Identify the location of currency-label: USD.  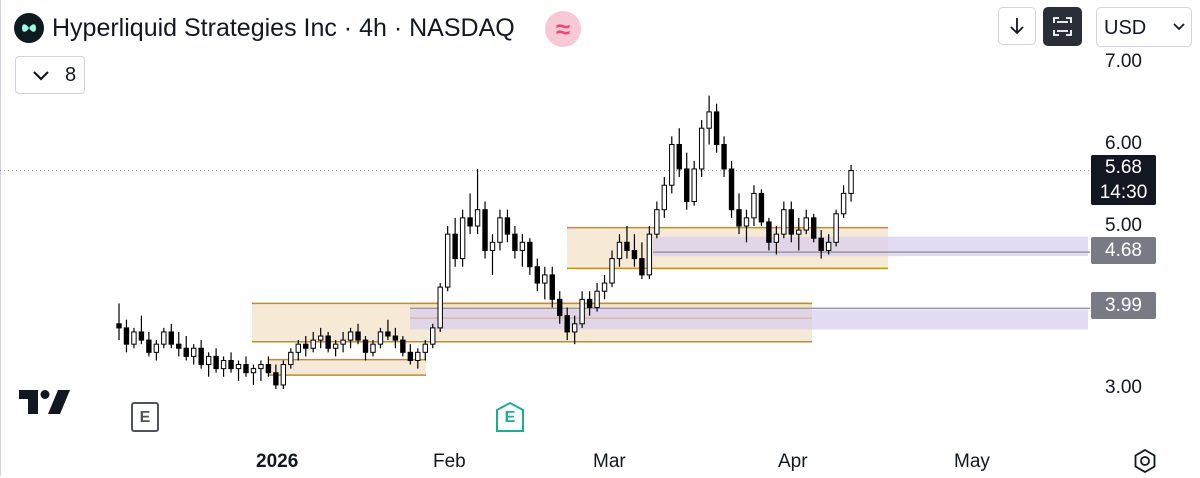
(1125, 28).